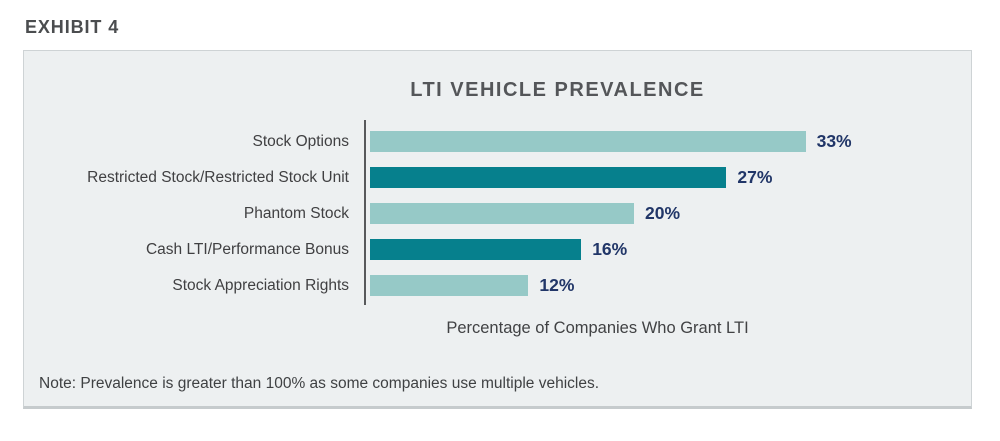 This screenshot has width=1000, height=441. What do you see at coordinates (755, 177) in the screenshot?
I see `bar-value-label: 27%` at bounding box center [755, 177].